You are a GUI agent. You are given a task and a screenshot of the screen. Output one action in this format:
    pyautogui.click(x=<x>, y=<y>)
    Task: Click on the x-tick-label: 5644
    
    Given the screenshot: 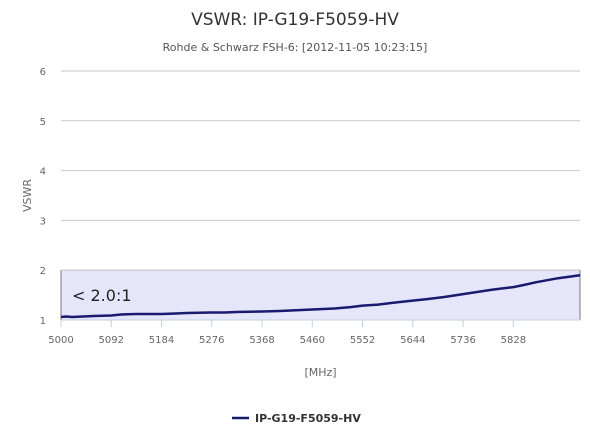 What is the action you would take?
    pyautogui.click(x=412, y=340)
    